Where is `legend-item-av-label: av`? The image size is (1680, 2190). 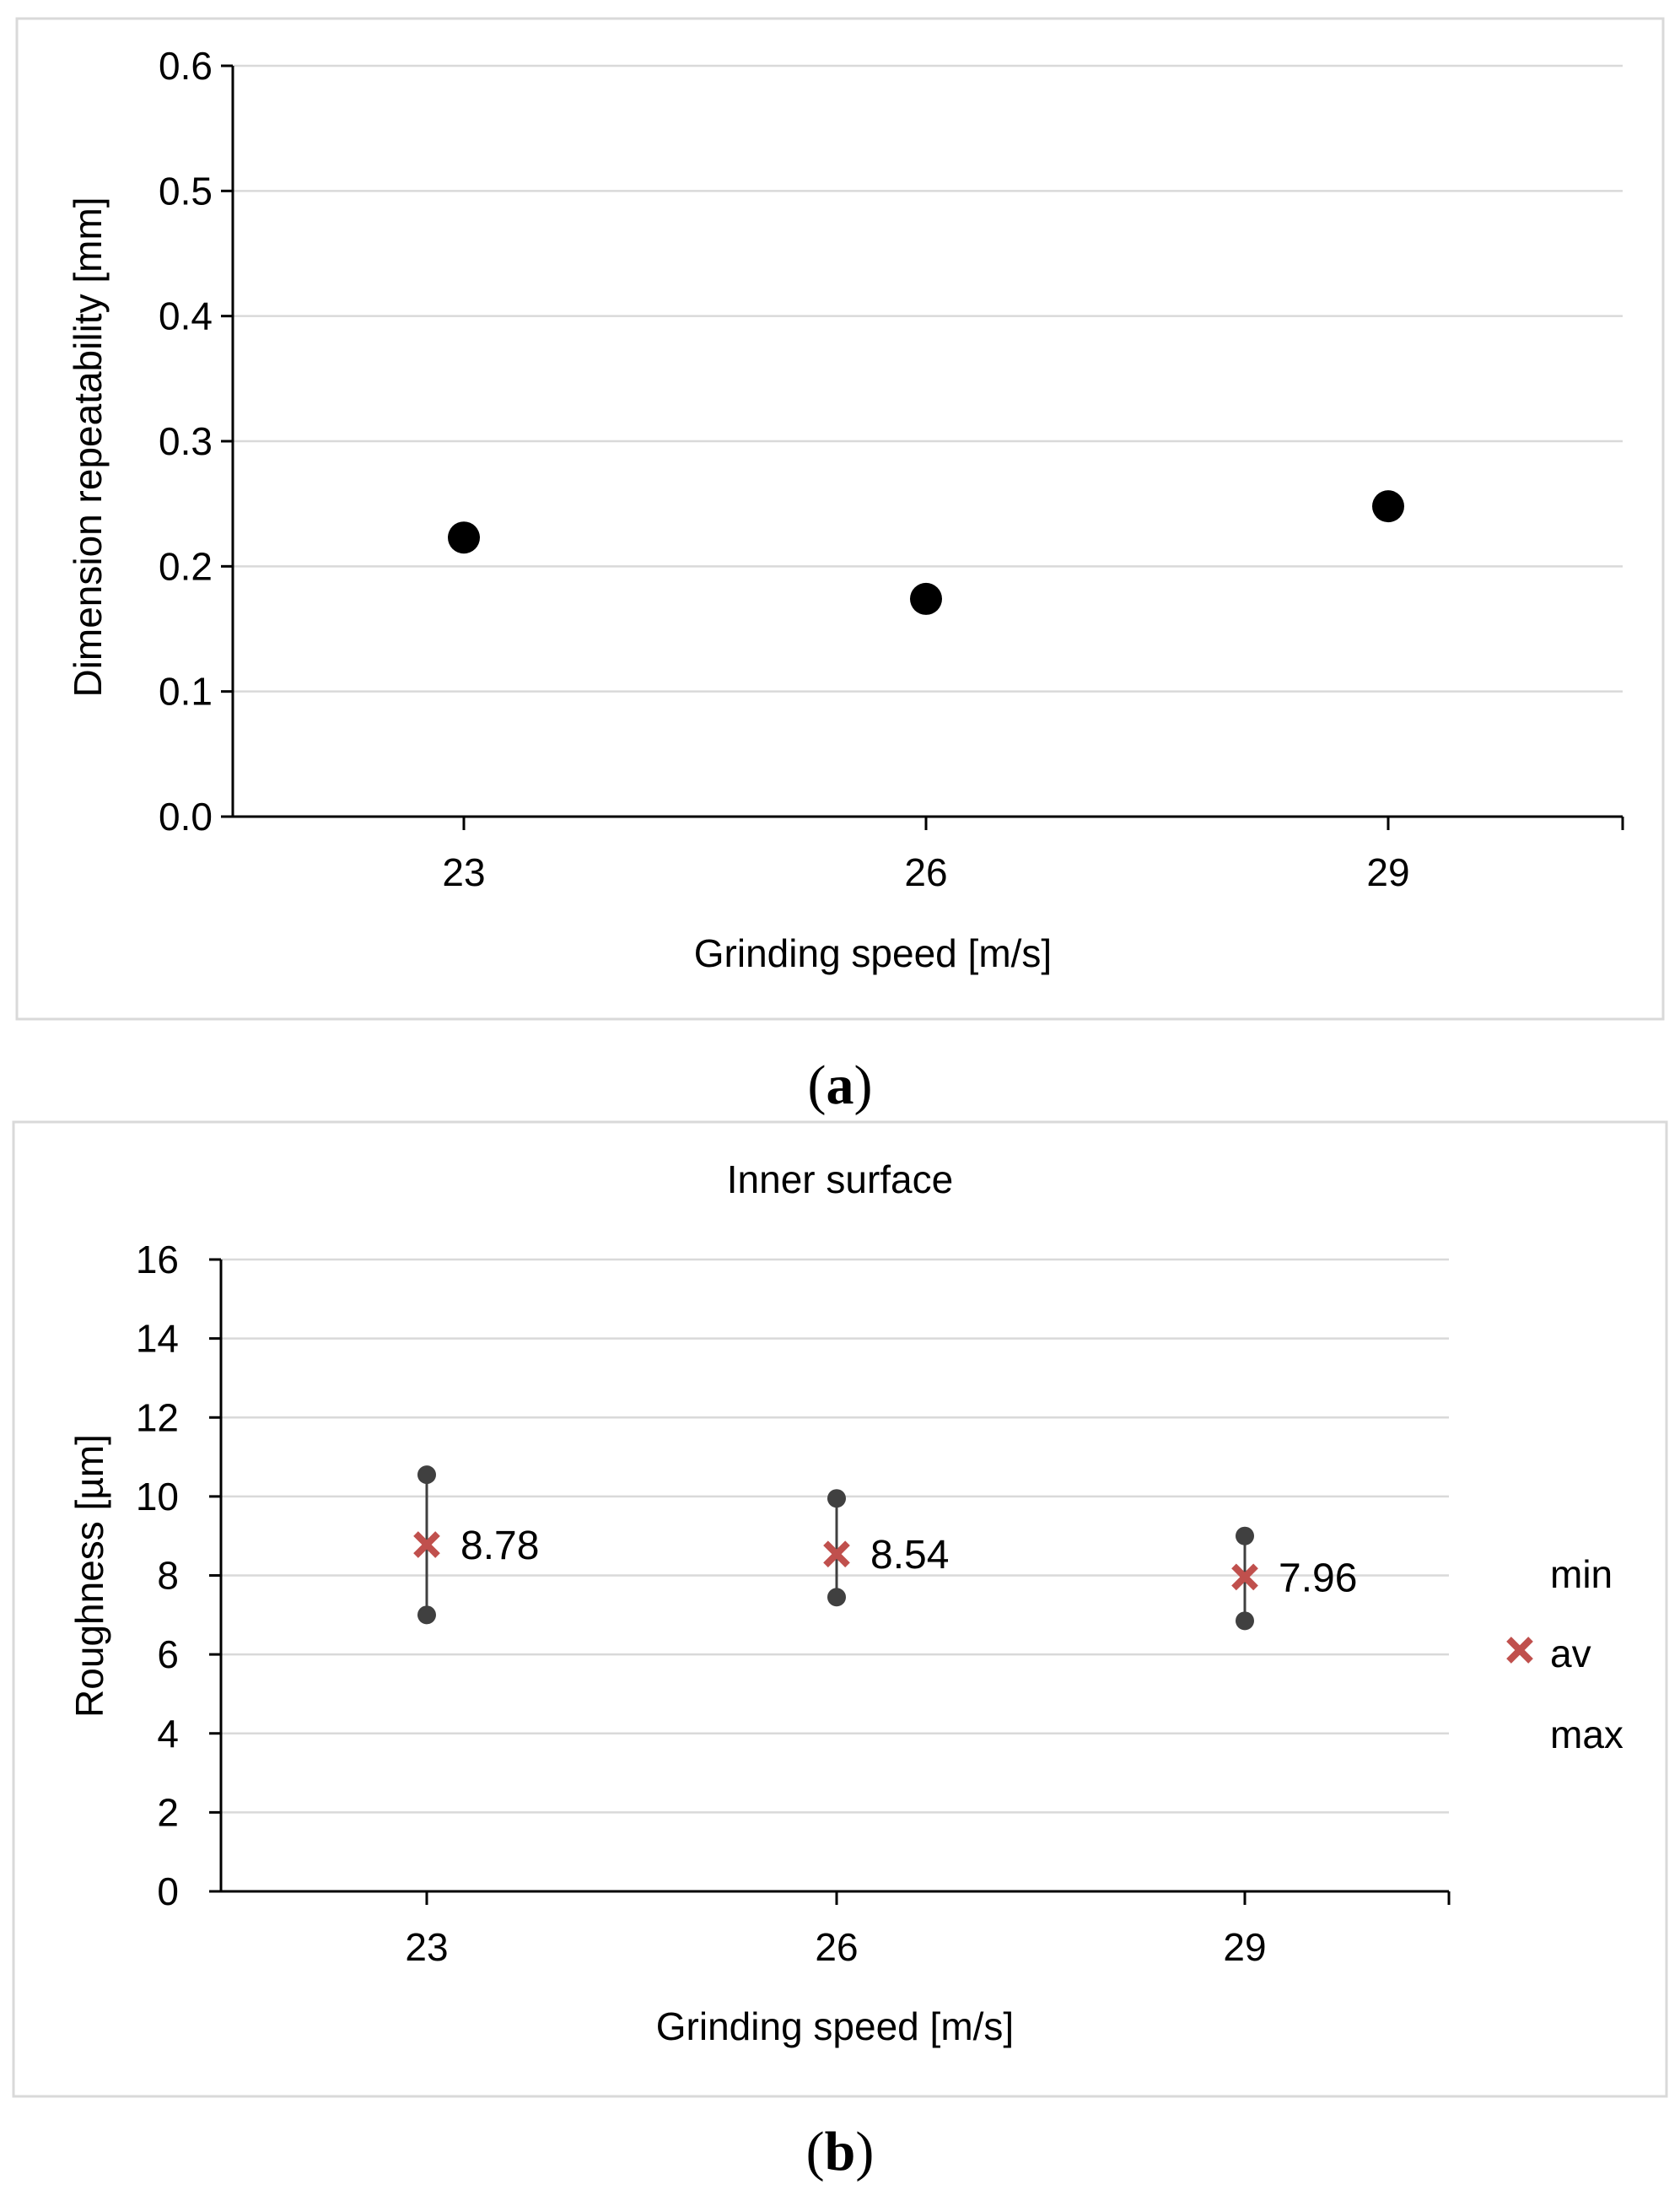 legend-item-av-label: av is located at coordinates (1571, 1653).